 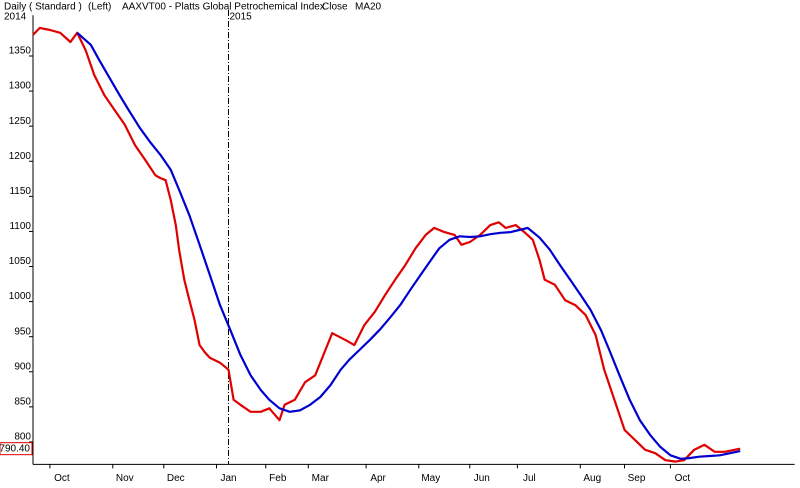 What do you see at coordinates (176, 478) in the screenshot?
I see `x-tick-label: Dec` at bounding box center [176, 478].